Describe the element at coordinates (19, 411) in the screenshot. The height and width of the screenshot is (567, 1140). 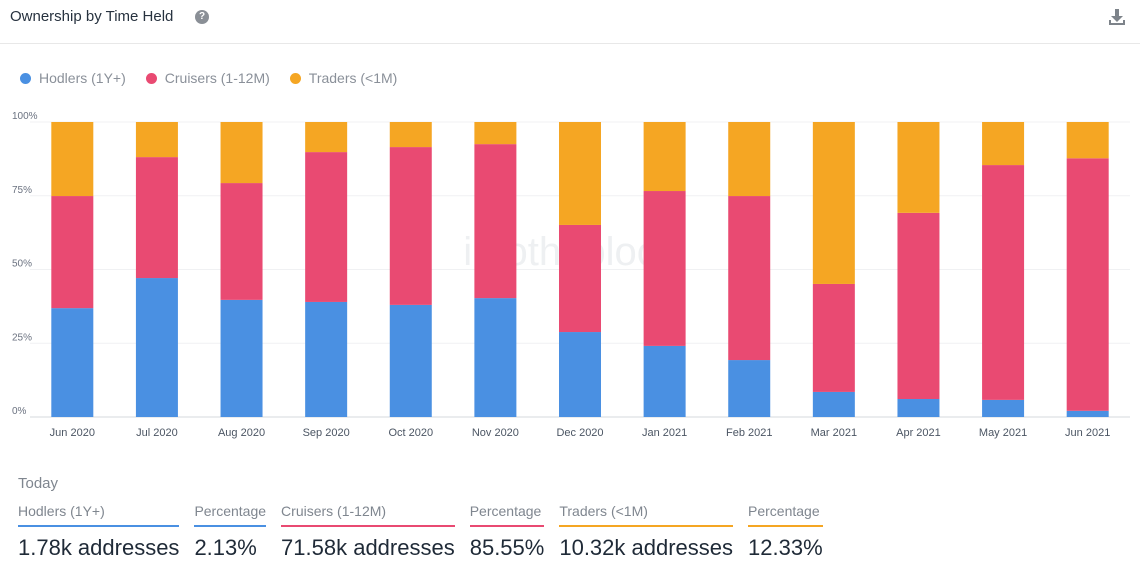
I see `y-tick-label: 0%` at that location.